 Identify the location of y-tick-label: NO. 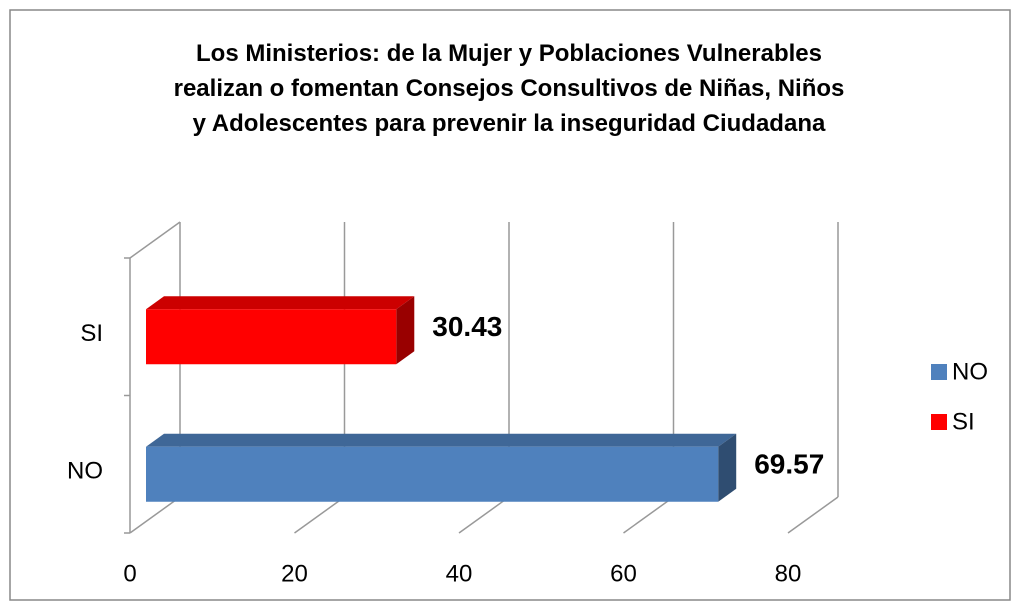
(85, 471).